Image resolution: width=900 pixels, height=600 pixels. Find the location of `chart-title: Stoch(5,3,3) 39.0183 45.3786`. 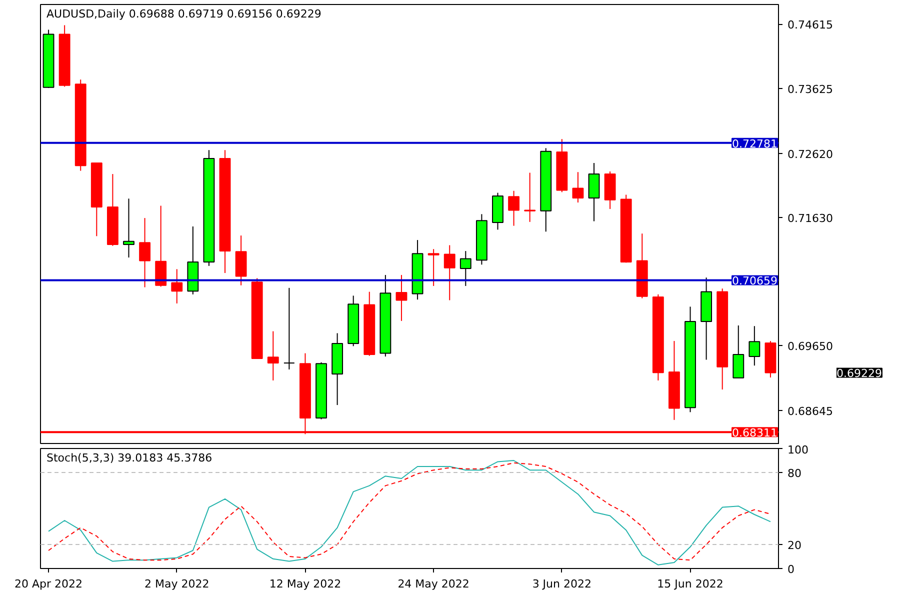

chart-title: Stoch(5,3,3) 39.0183 45.3786 is located at coordinates (129, 458).